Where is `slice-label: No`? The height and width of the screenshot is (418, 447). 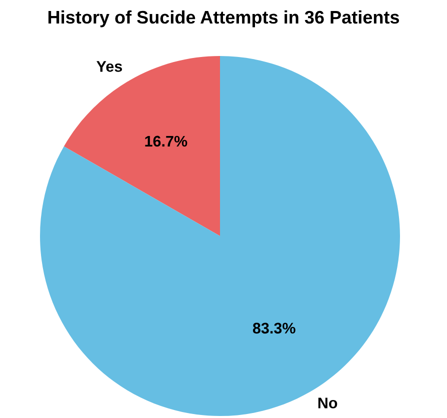
slice-label: No is located at coordinates (328, 403).